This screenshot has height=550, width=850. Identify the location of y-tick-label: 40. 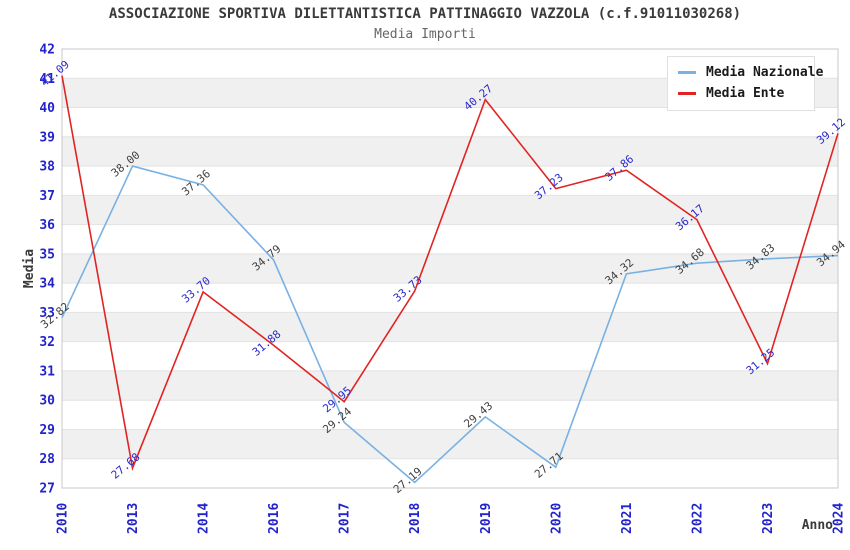
(47, 108).